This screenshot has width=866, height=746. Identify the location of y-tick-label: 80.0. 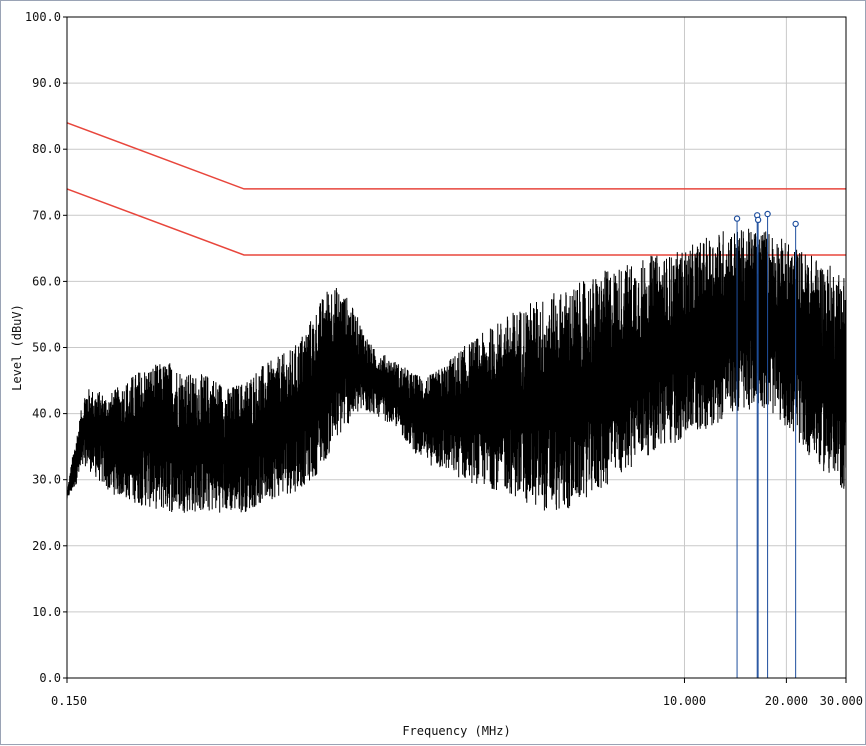
(46, 149).